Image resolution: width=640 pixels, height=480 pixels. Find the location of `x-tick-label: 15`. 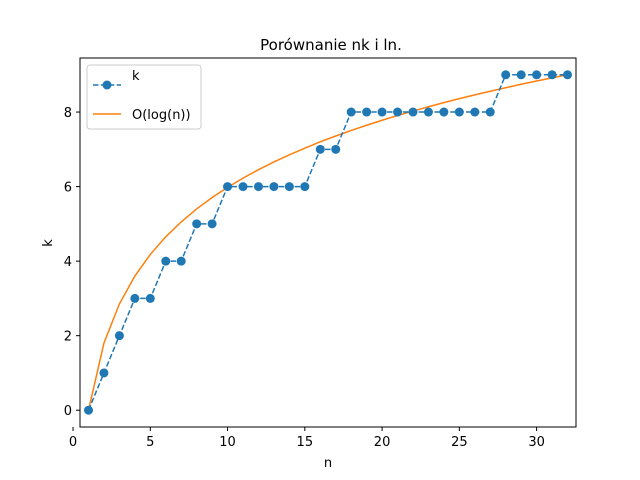

x-tick-label: 15 is located at coordinates (305, 442).